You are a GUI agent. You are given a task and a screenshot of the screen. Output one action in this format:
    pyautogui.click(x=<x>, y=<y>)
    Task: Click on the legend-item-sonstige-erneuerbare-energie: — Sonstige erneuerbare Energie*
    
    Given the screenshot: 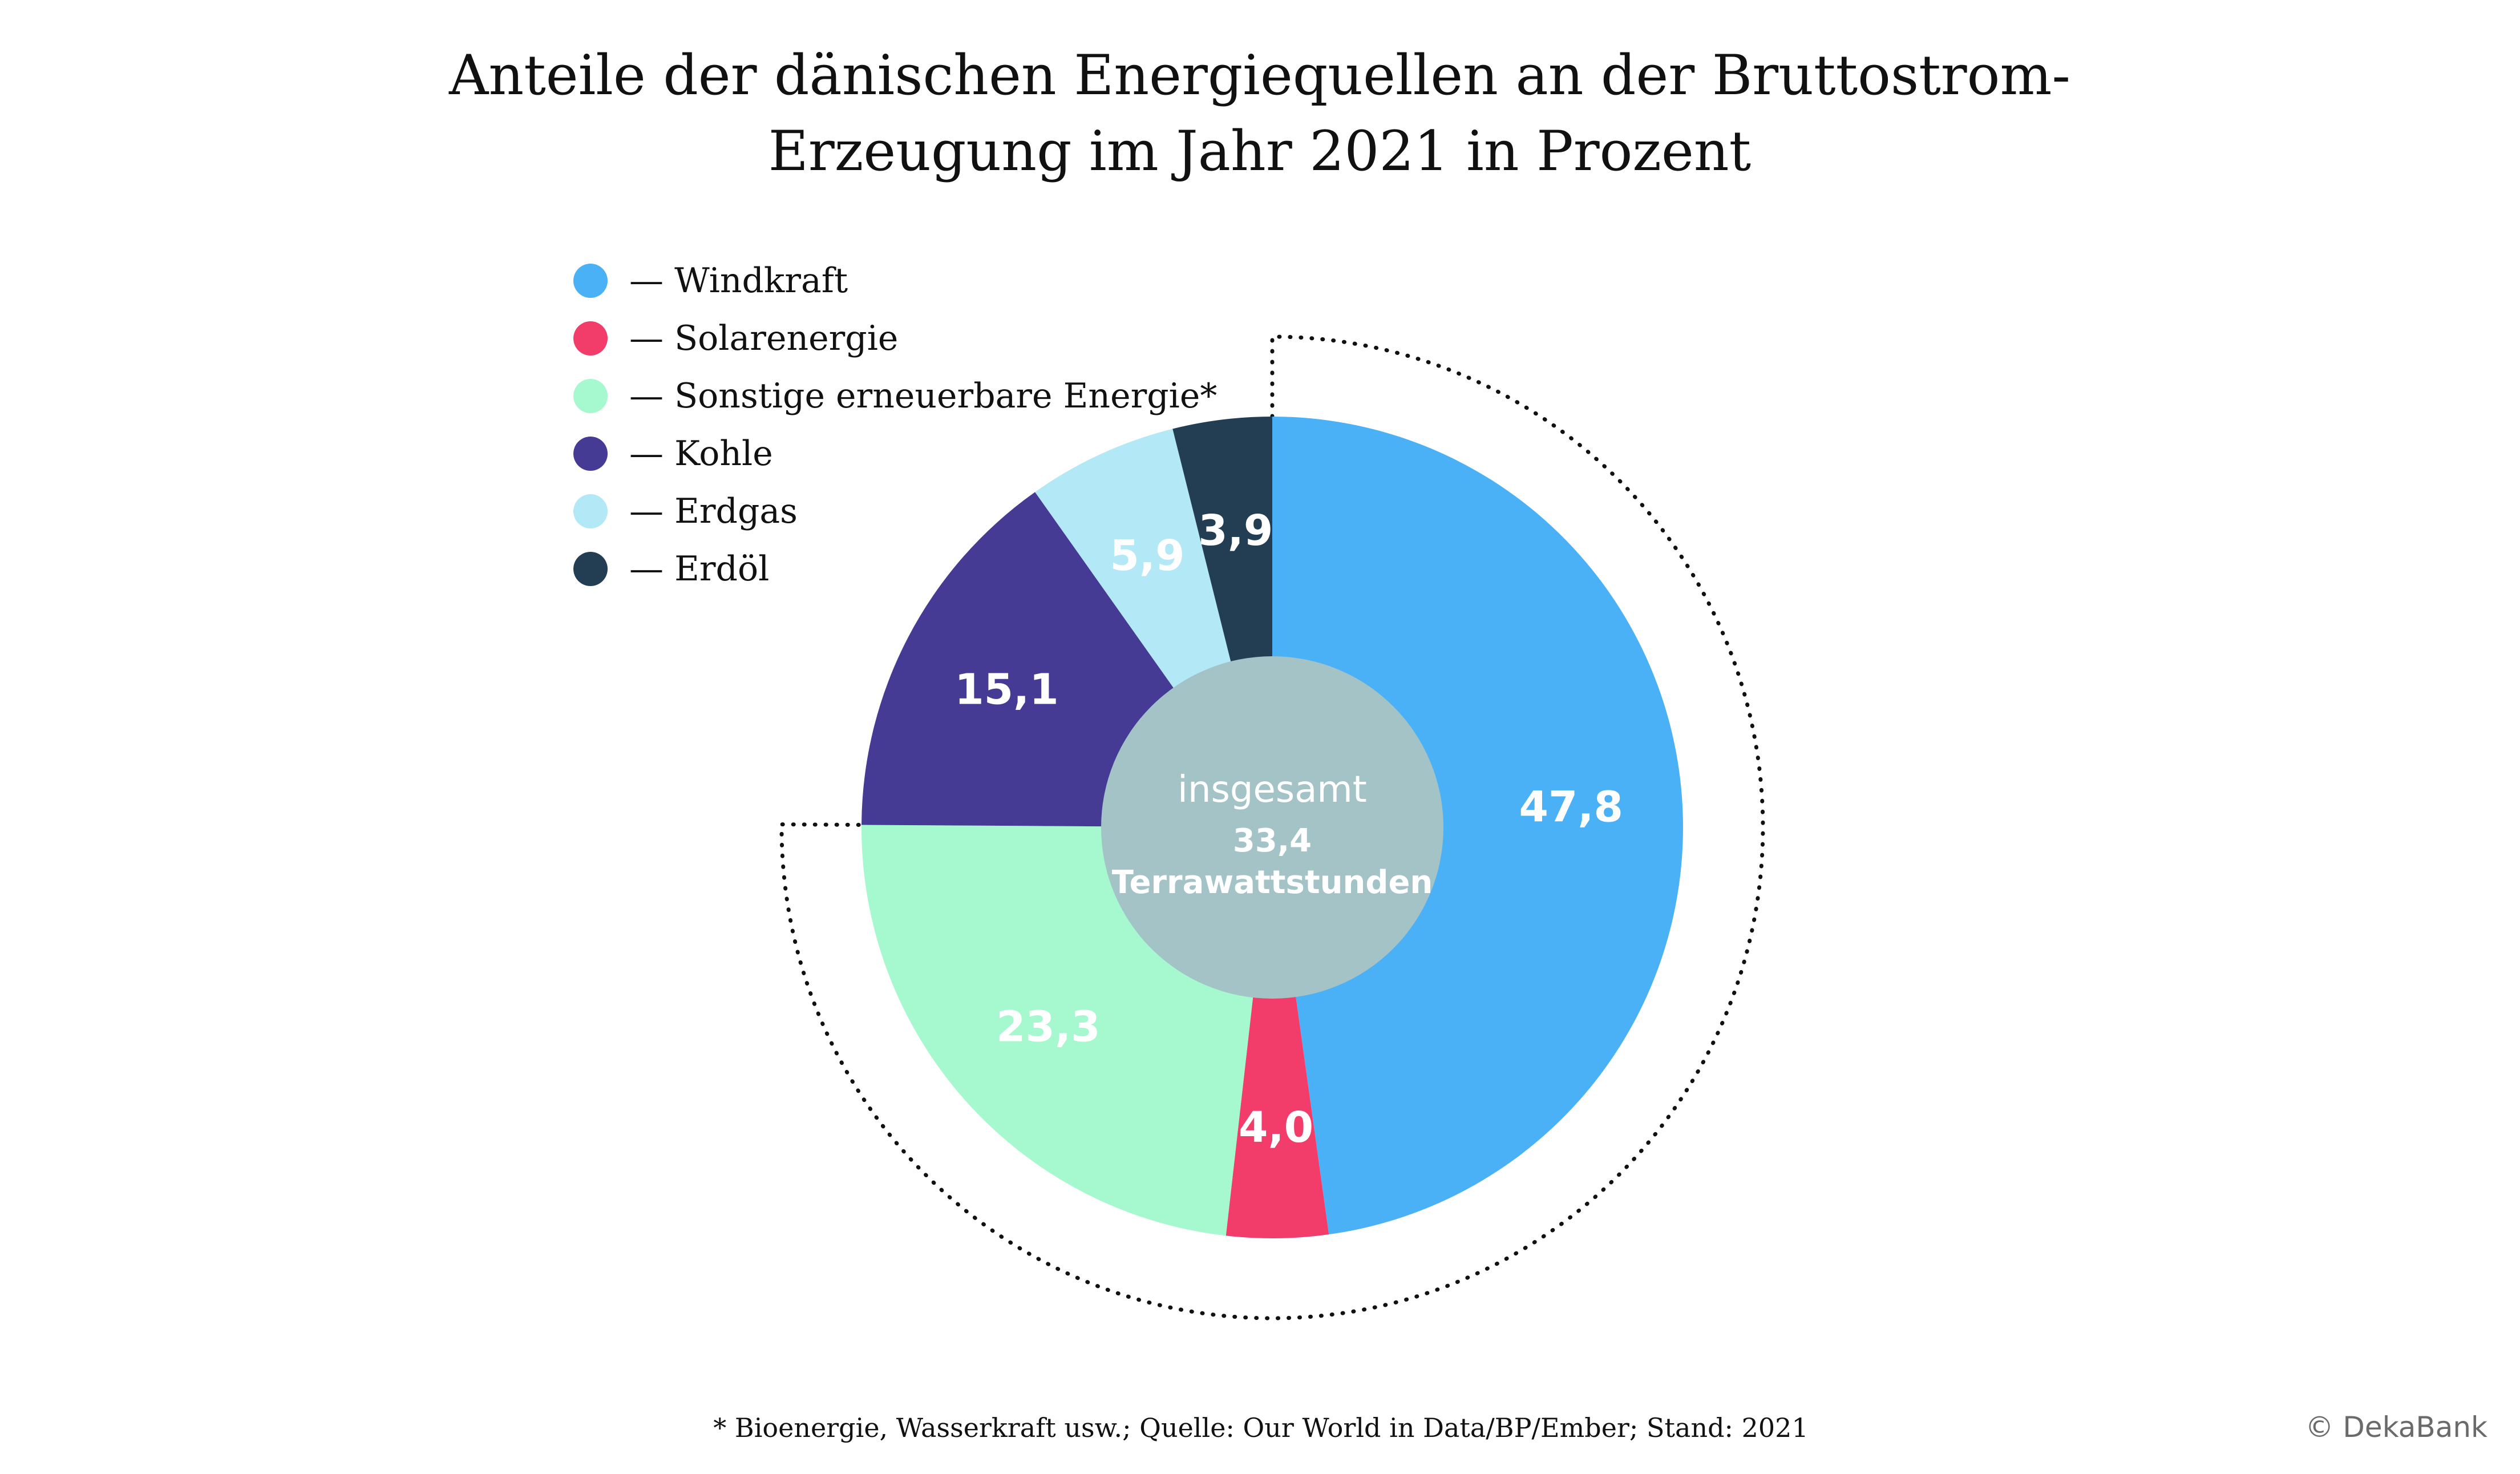 What is the action you would take?
    pyautogui.click(x=895, y=396)
    